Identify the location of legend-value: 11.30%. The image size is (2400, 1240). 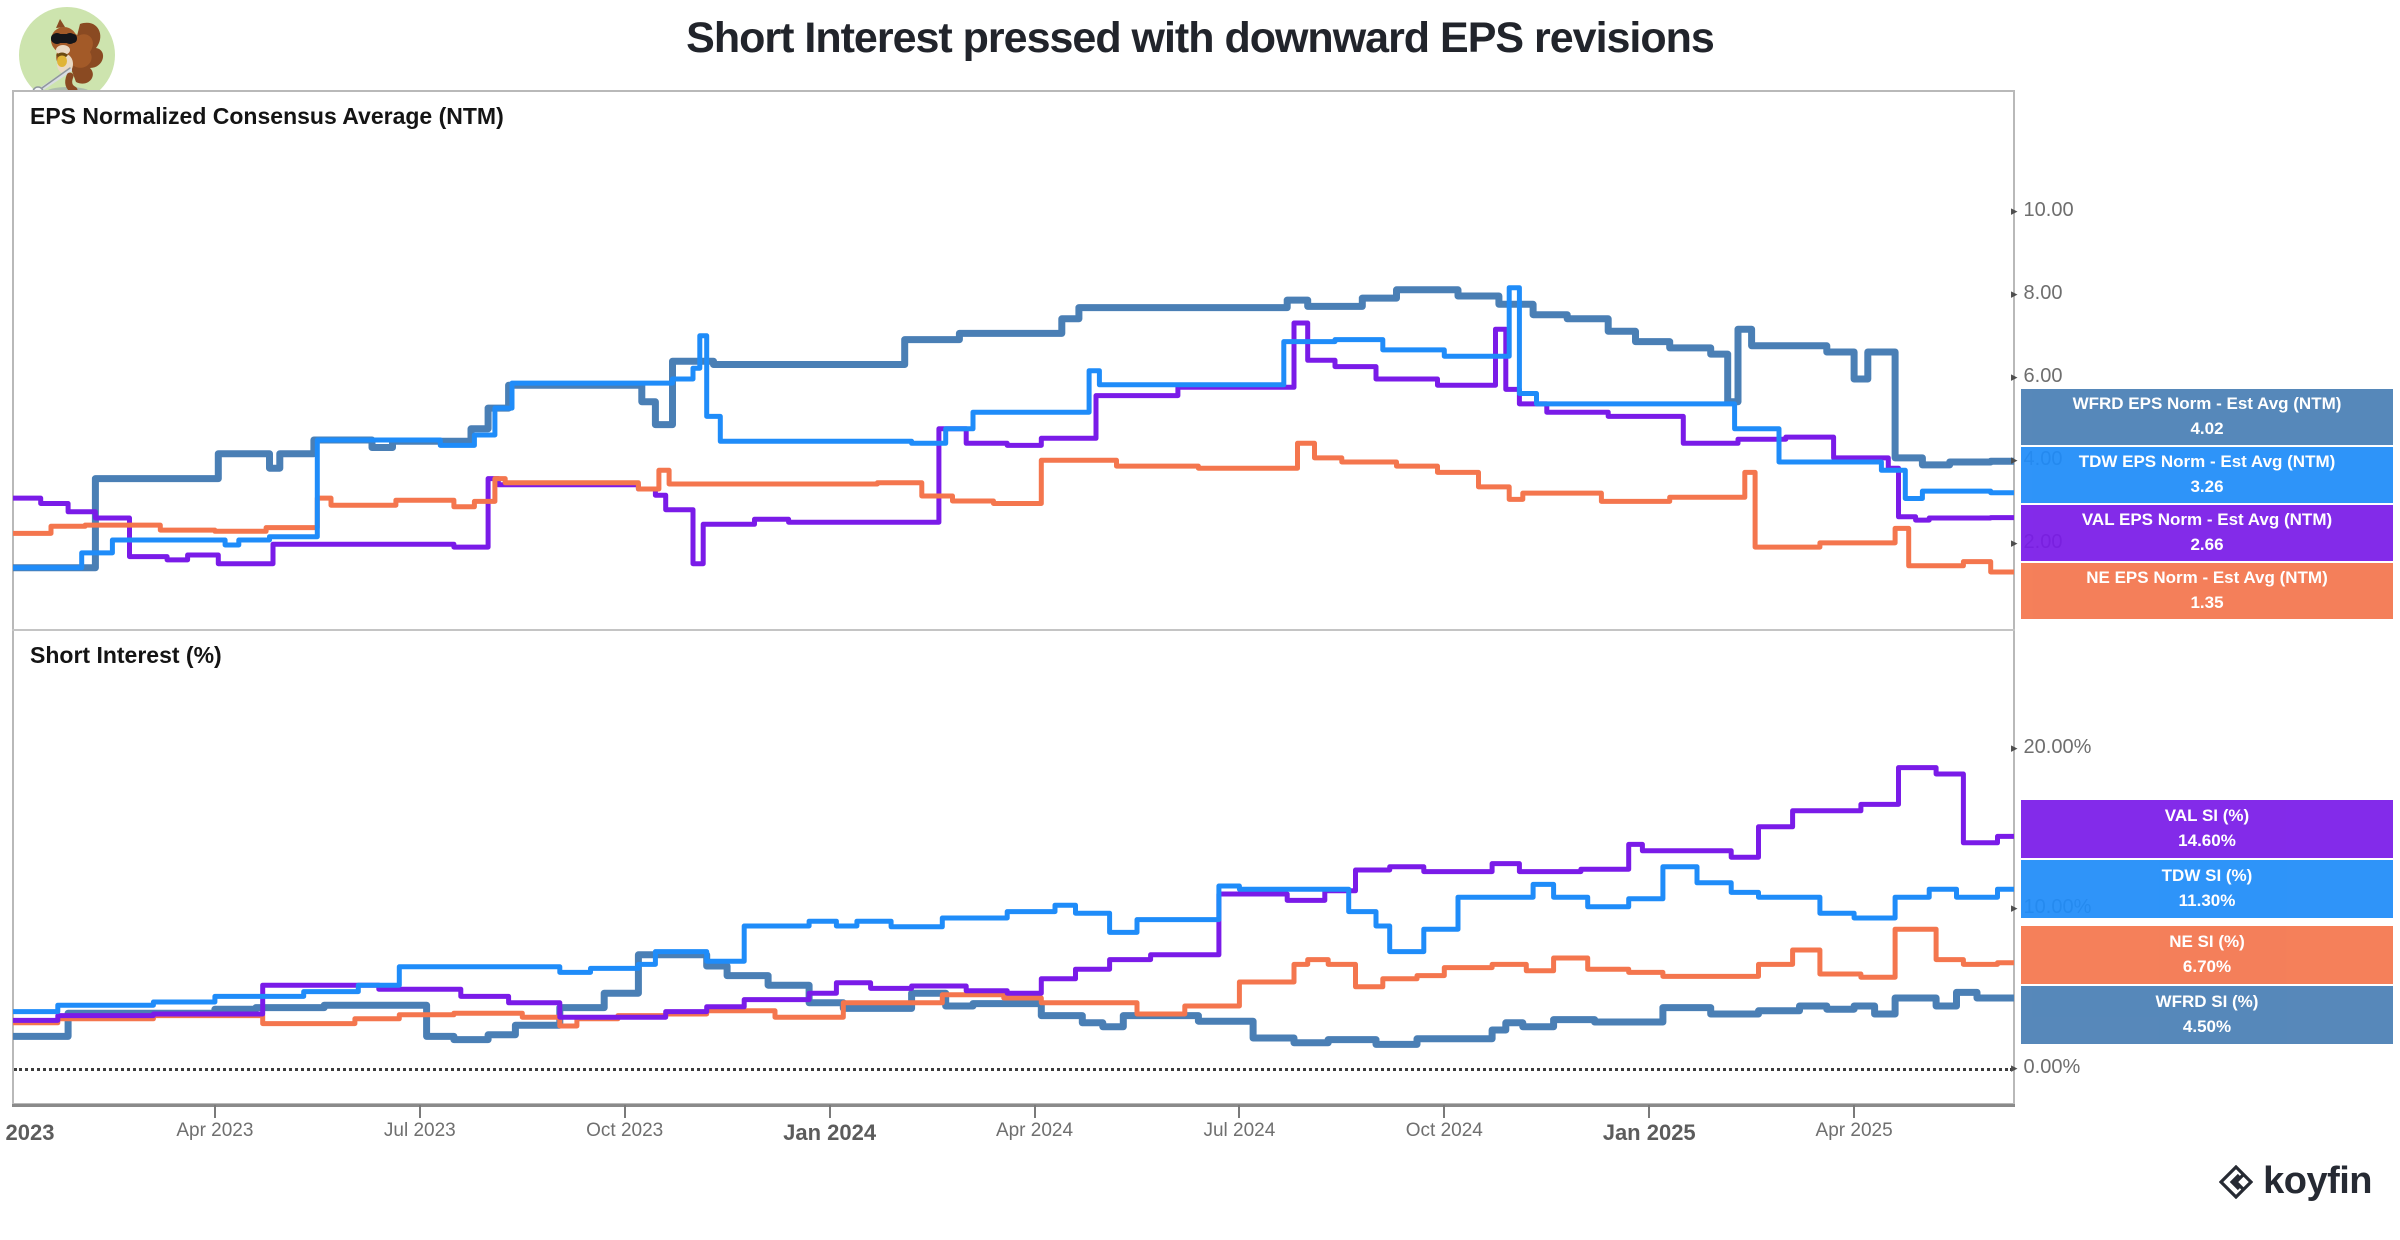
(2207, 900).